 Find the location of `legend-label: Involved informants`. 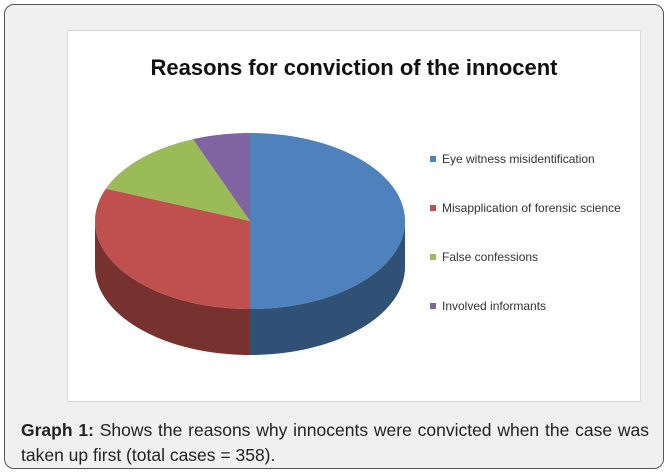

legend-label: Involved informants is located at coordinates (494, 306).